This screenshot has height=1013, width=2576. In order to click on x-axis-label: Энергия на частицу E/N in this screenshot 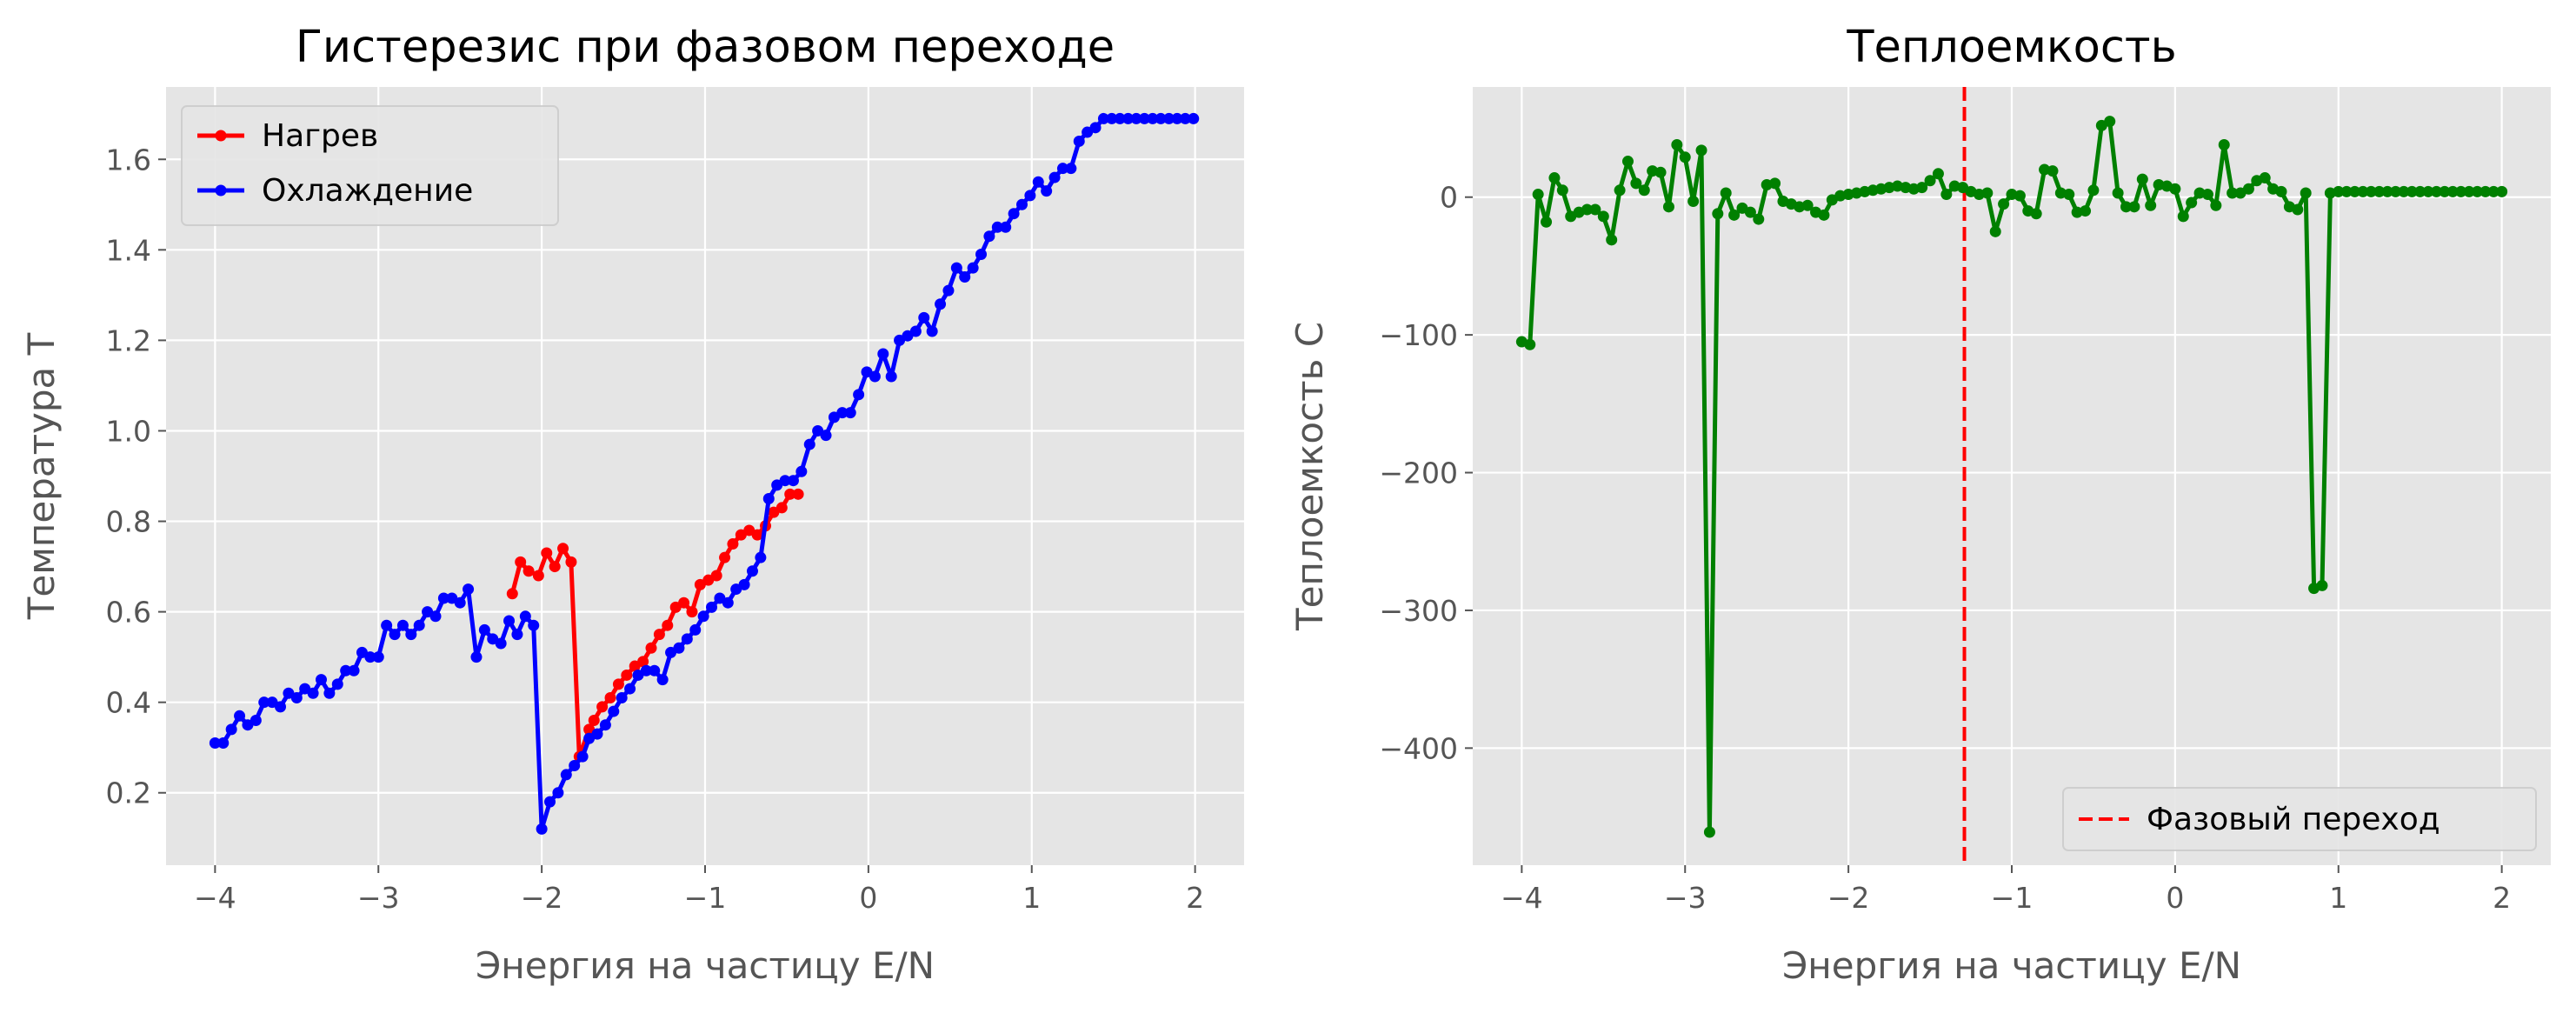, I will do `click(2011, 965)`.